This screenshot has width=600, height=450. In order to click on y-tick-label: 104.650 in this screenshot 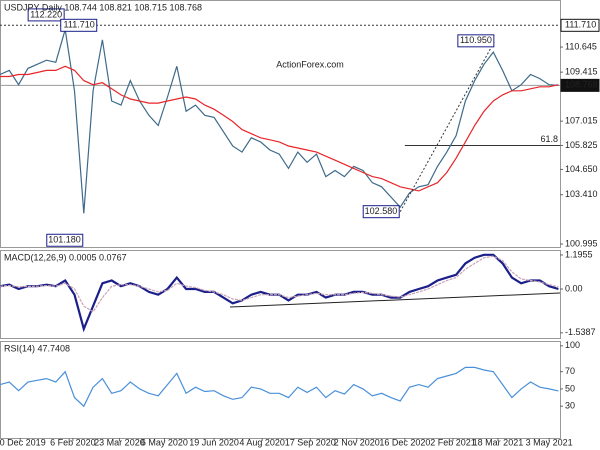, I will do `click(581, 169)`.